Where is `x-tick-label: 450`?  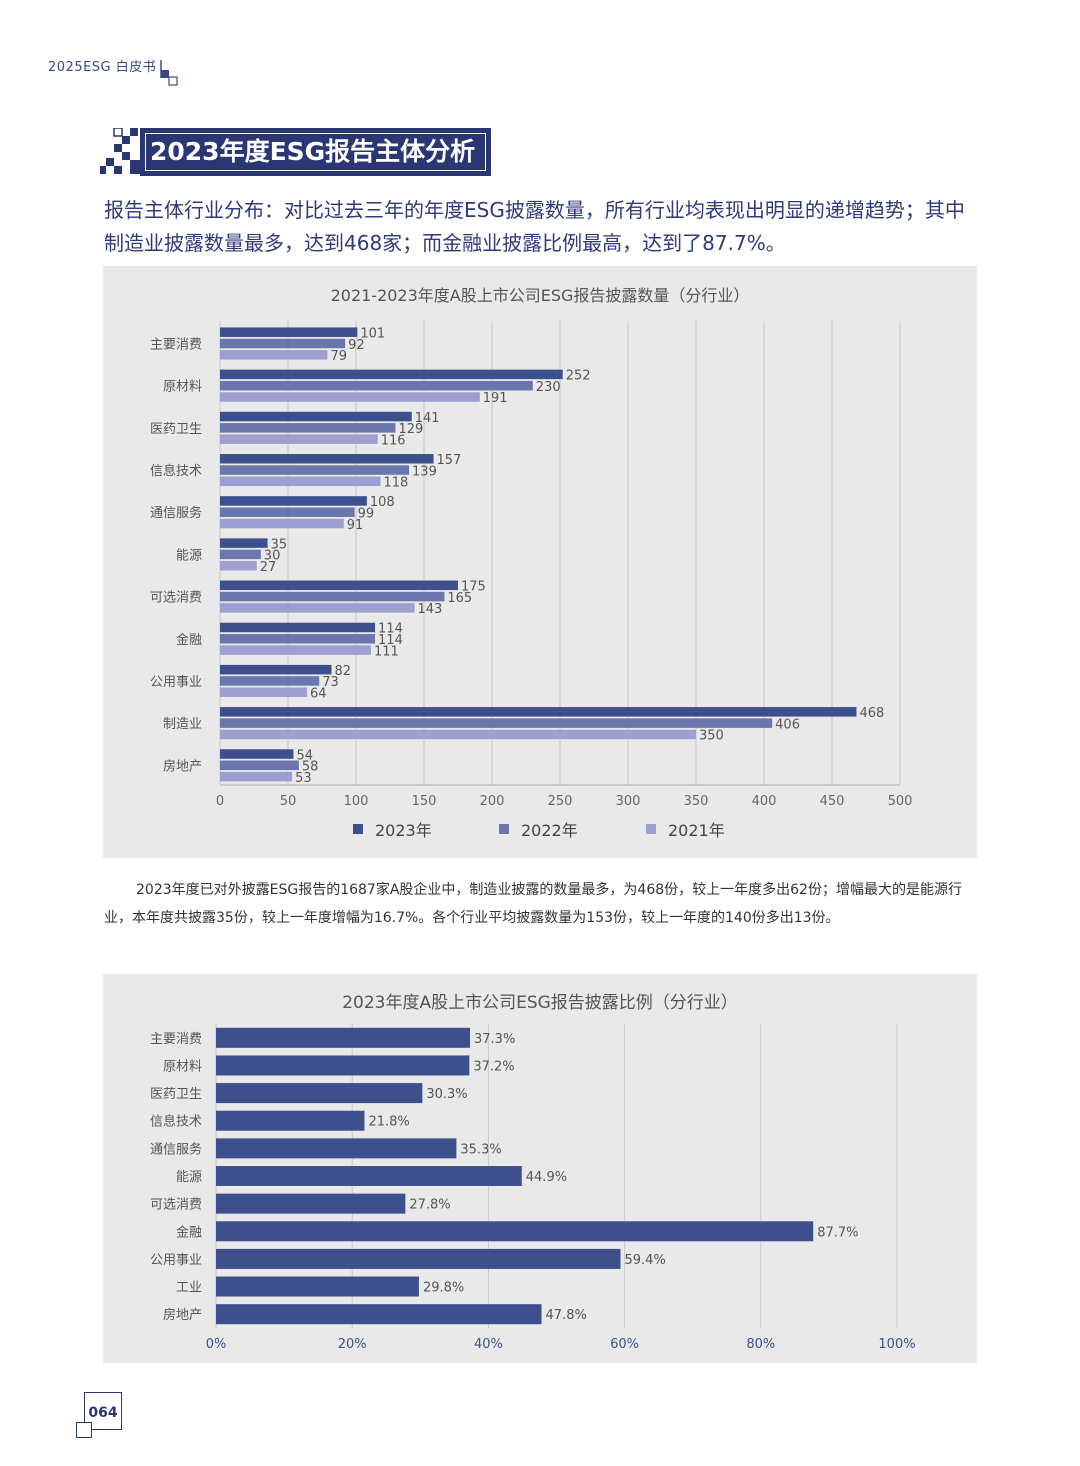
x-tick-label: 450 is located at coordinates (832, 801).